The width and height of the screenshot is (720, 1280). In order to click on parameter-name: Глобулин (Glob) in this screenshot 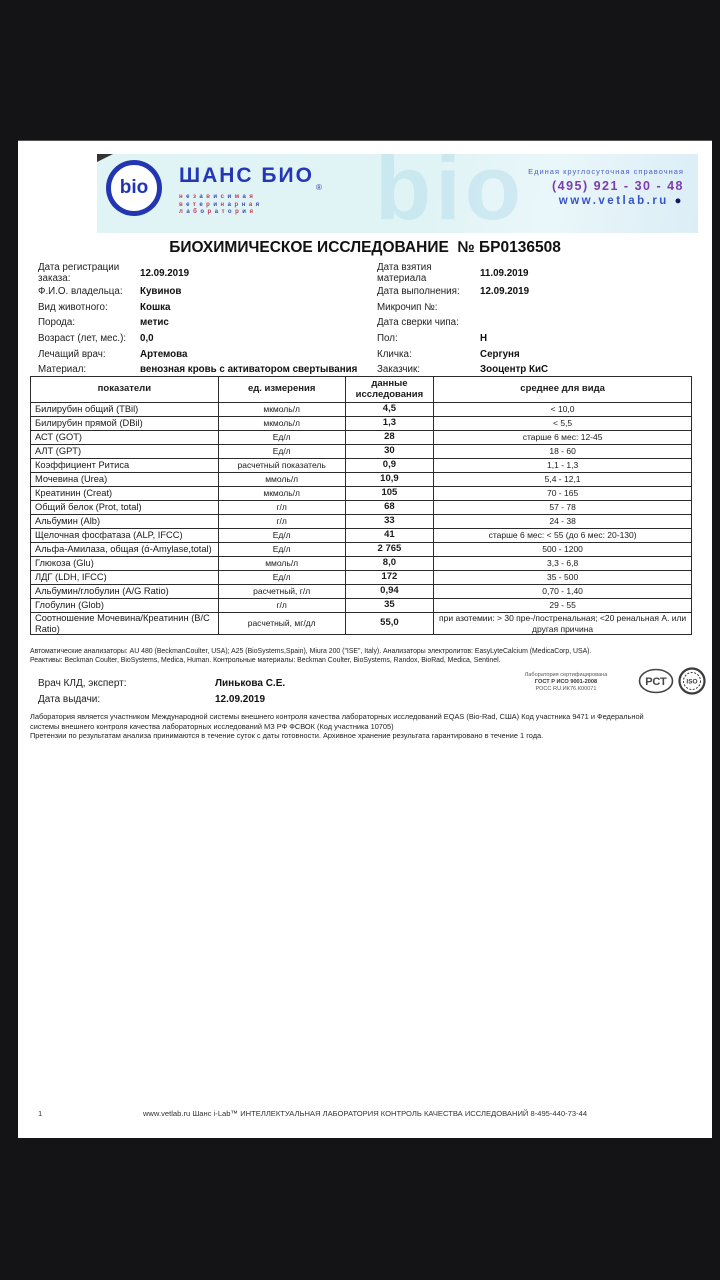, I will do `click(124, 605)`.